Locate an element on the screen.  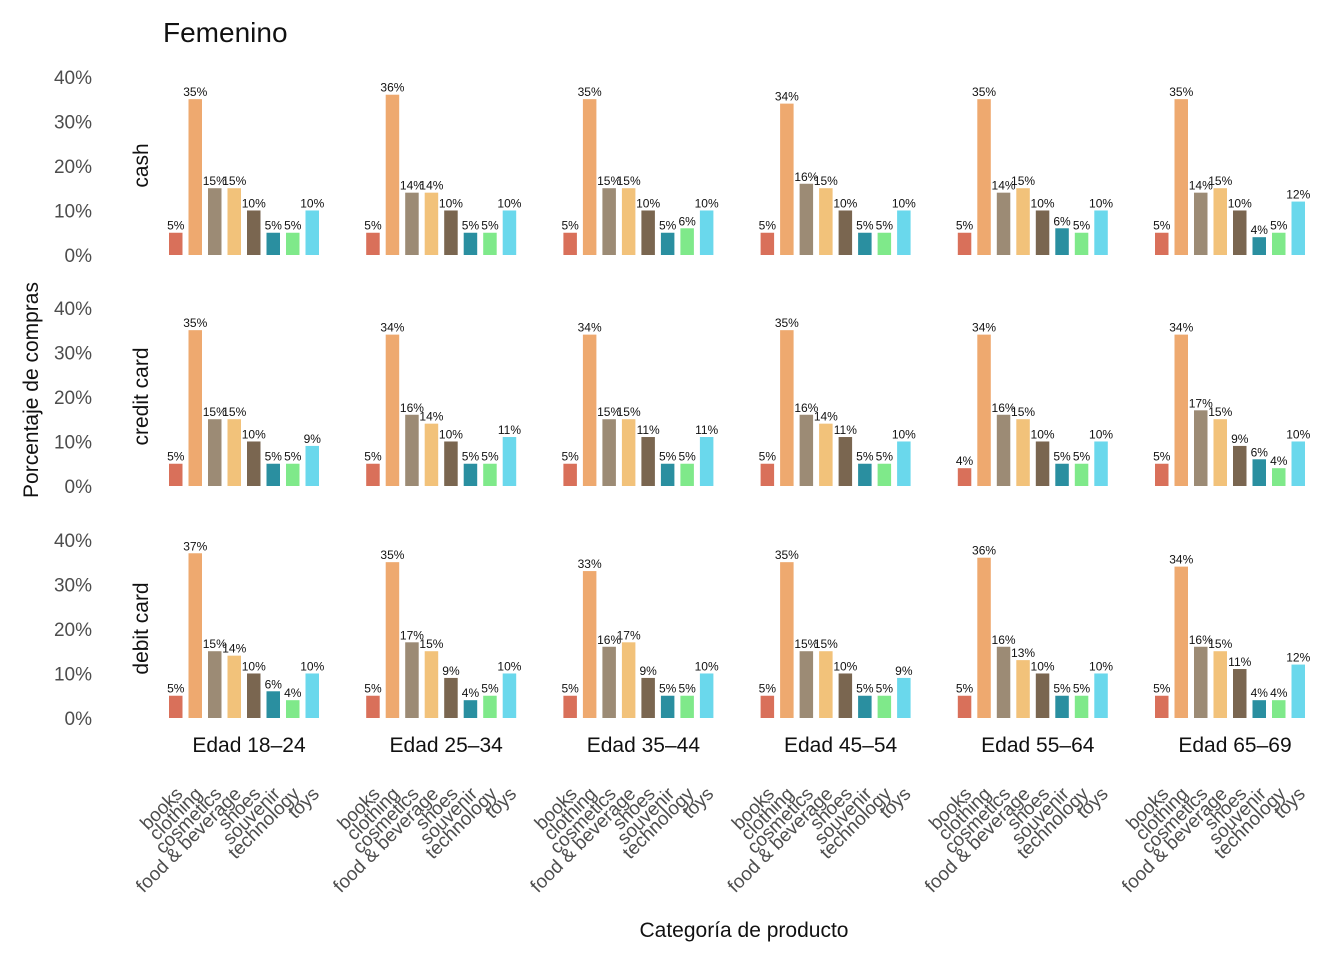
y-tick-label: 40% is located at coordinates (73, 309).